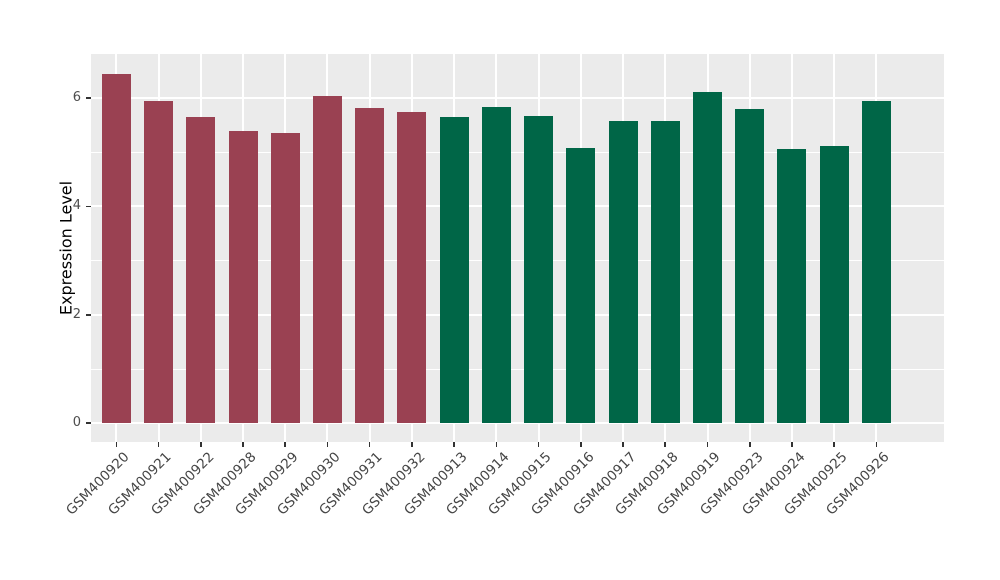 This screenshot has height=580, width=1000. What do you see at coordinates (750, 266) in the screenshot?
I see `bar-GSM400923` at bounding box center [750, 266].